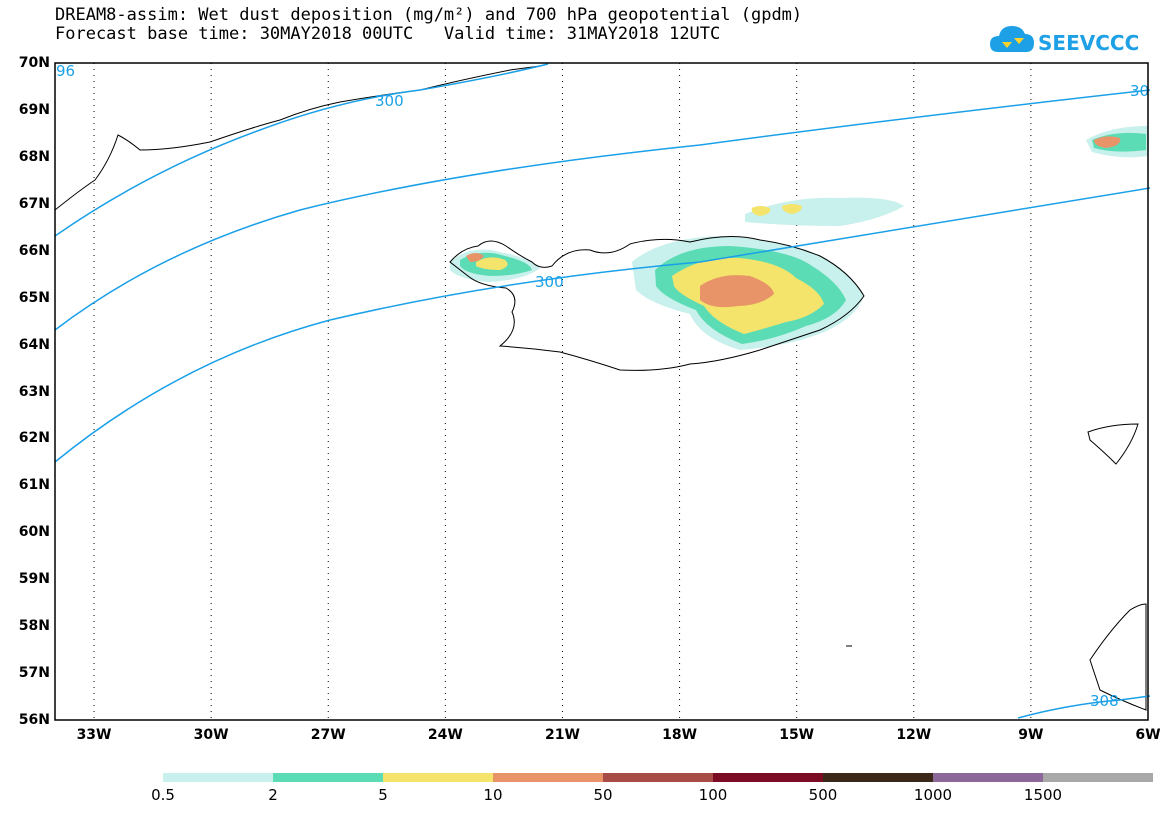  I want to click on dust-level-10-b, so click(1107, 142).